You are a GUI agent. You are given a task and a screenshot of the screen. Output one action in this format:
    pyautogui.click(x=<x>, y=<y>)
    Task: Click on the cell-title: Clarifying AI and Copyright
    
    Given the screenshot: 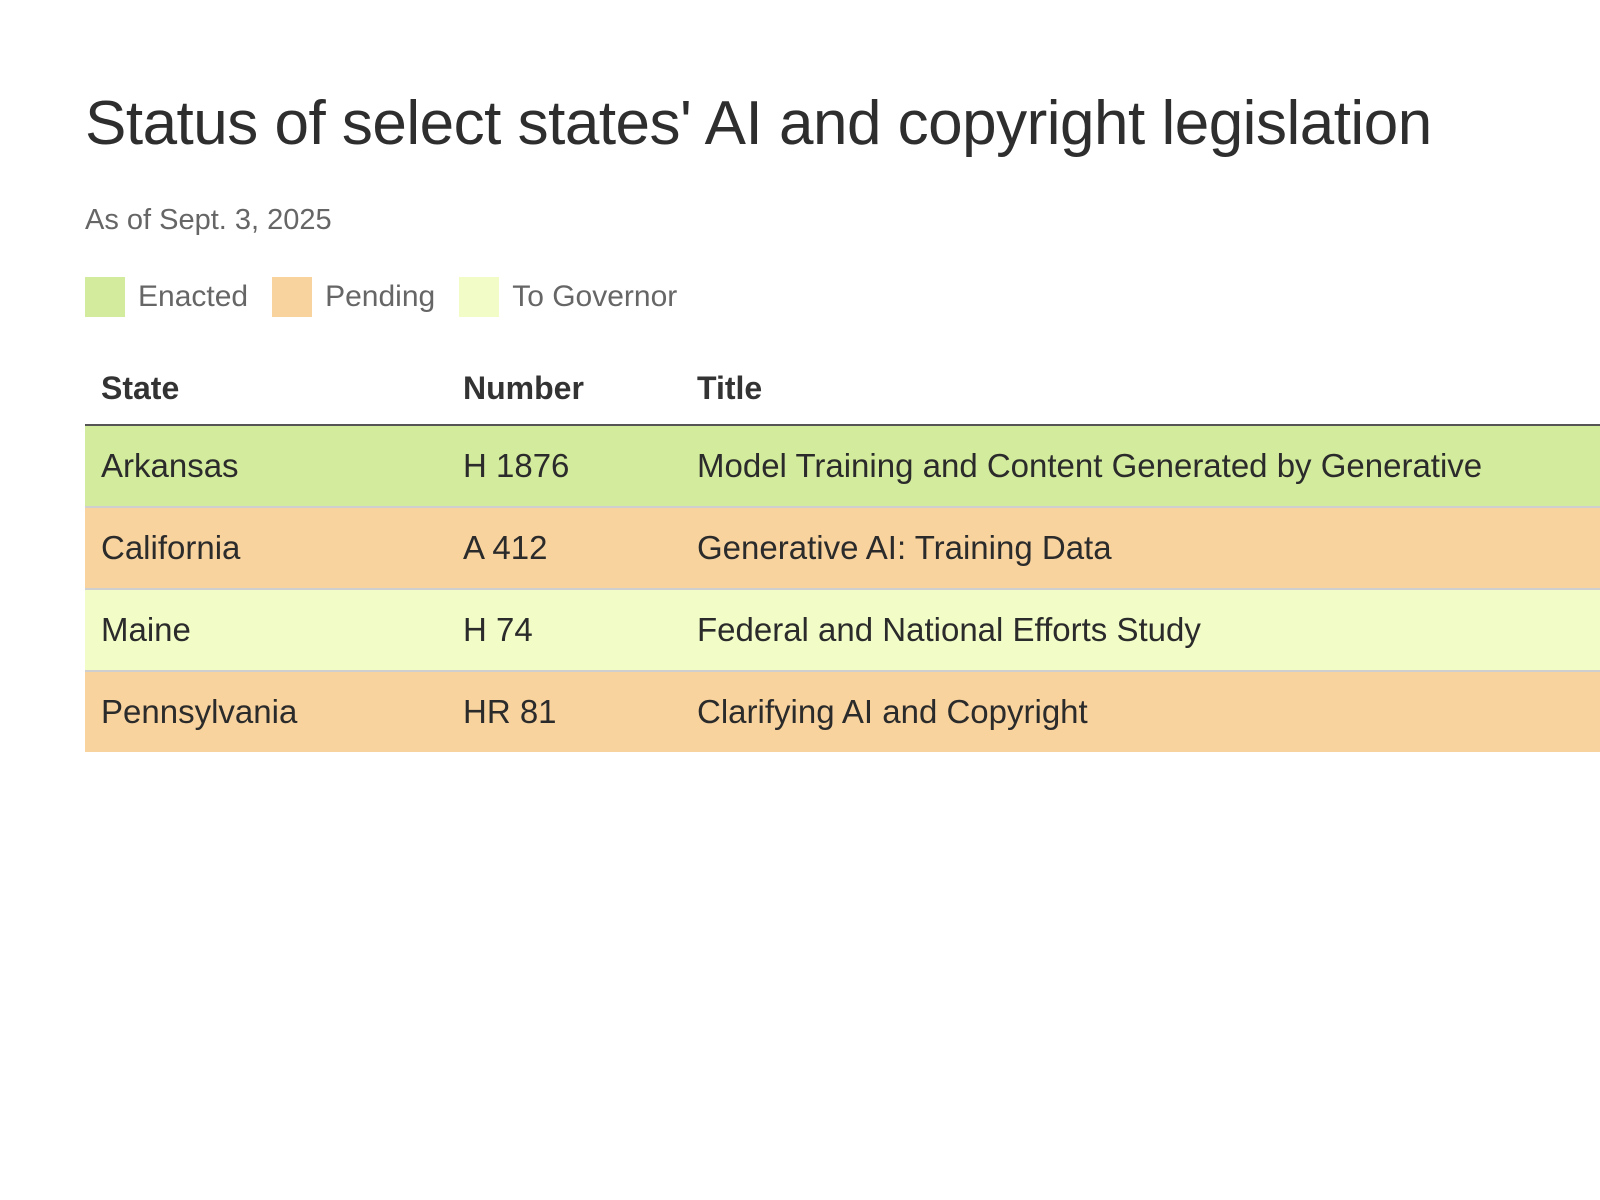 What is the action you would take?
    pyautogui.click(x=1140, y=711)
    